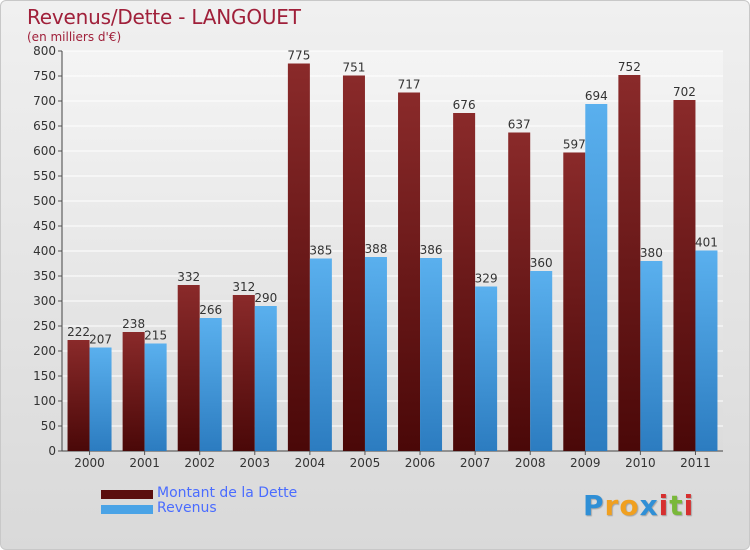 The width and height of the screenshot is (750, 550). I want to click on chart-subtitle: (en milliers d'€), so click(74, 37).